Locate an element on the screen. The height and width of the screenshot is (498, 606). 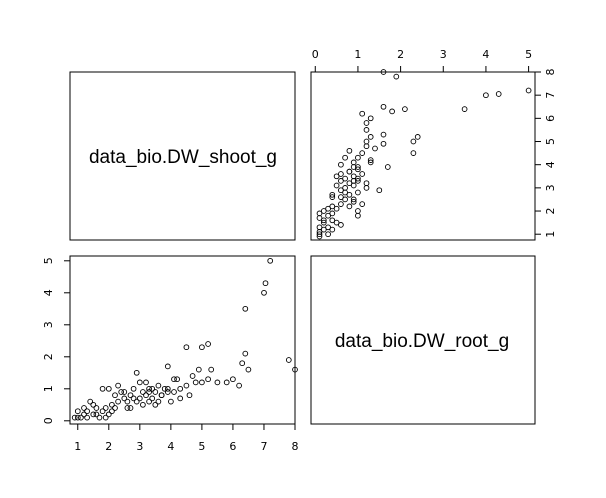
bottom-axis-tick-label: 4 is located at coordinates (170, 446).